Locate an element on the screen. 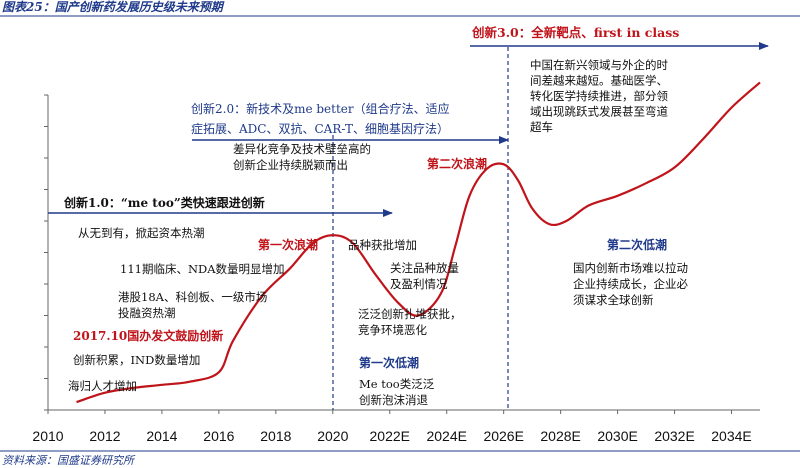 Image resolution: width=800 pixels, height=468 pixels. x-tick-label-2032E: 2032E is located at coordinates (674, 436).